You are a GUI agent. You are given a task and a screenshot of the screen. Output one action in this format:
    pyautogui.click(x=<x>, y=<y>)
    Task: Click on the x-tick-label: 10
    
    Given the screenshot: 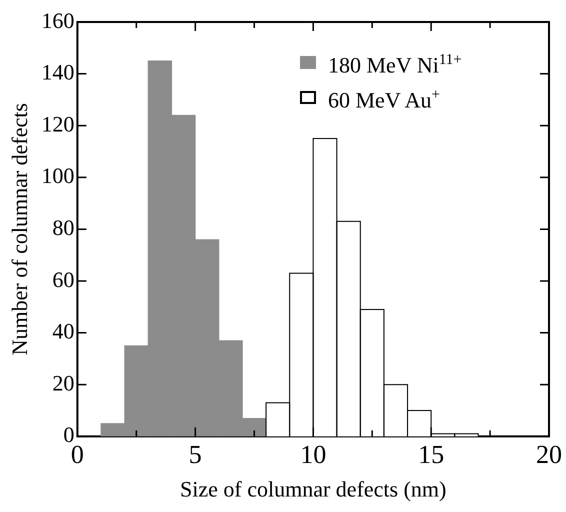 What is the action you would take?
    pyautogui.click(x=313, y=454)
    